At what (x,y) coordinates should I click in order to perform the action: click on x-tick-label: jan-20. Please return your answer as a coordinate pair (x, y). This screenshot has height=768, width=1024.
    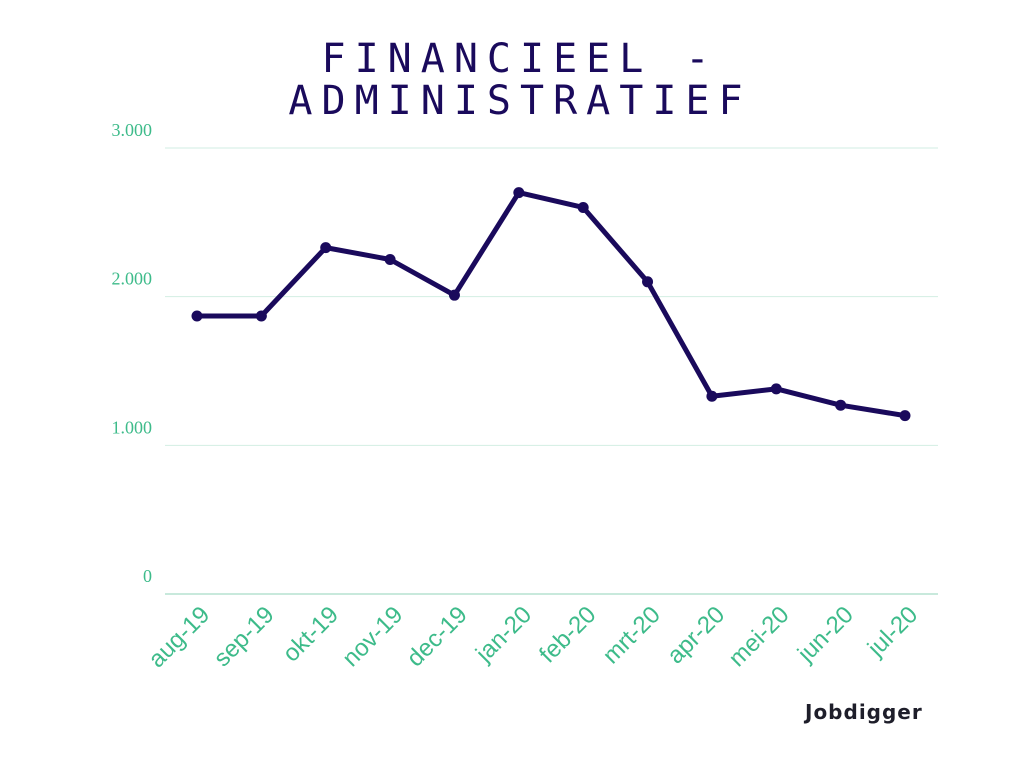
    Looking at the image, I should click on (503, 634).